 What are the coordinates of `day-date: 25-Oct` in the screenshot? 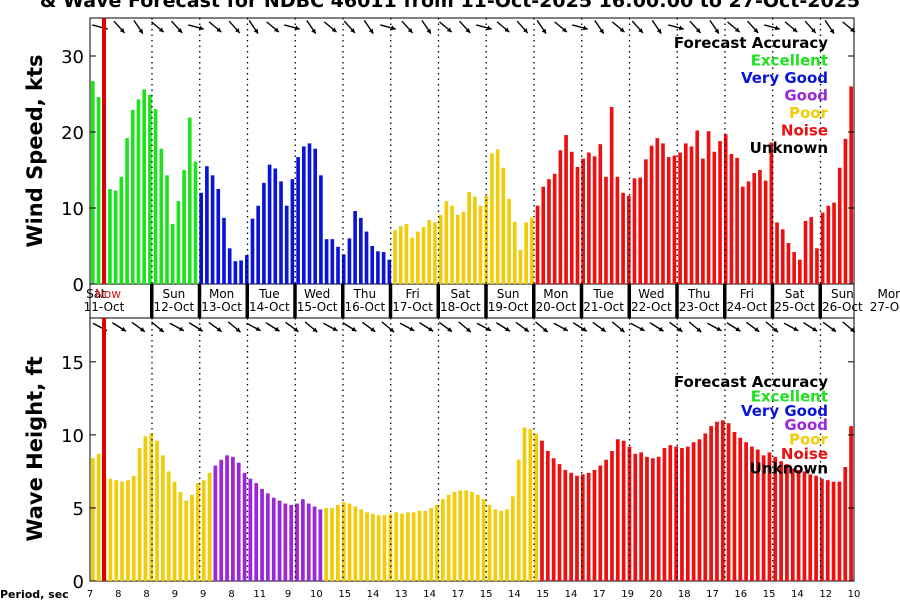 It's located at (794, 307).